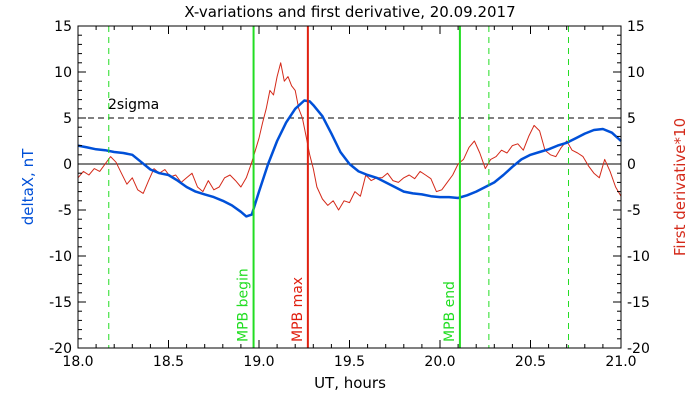 The height and width of the screenshot is (400, 700). What do you see at coordinates (60, 303) in the screenshot?
I see `y-tick-label-left: -15` at bounding box center [60, 303].